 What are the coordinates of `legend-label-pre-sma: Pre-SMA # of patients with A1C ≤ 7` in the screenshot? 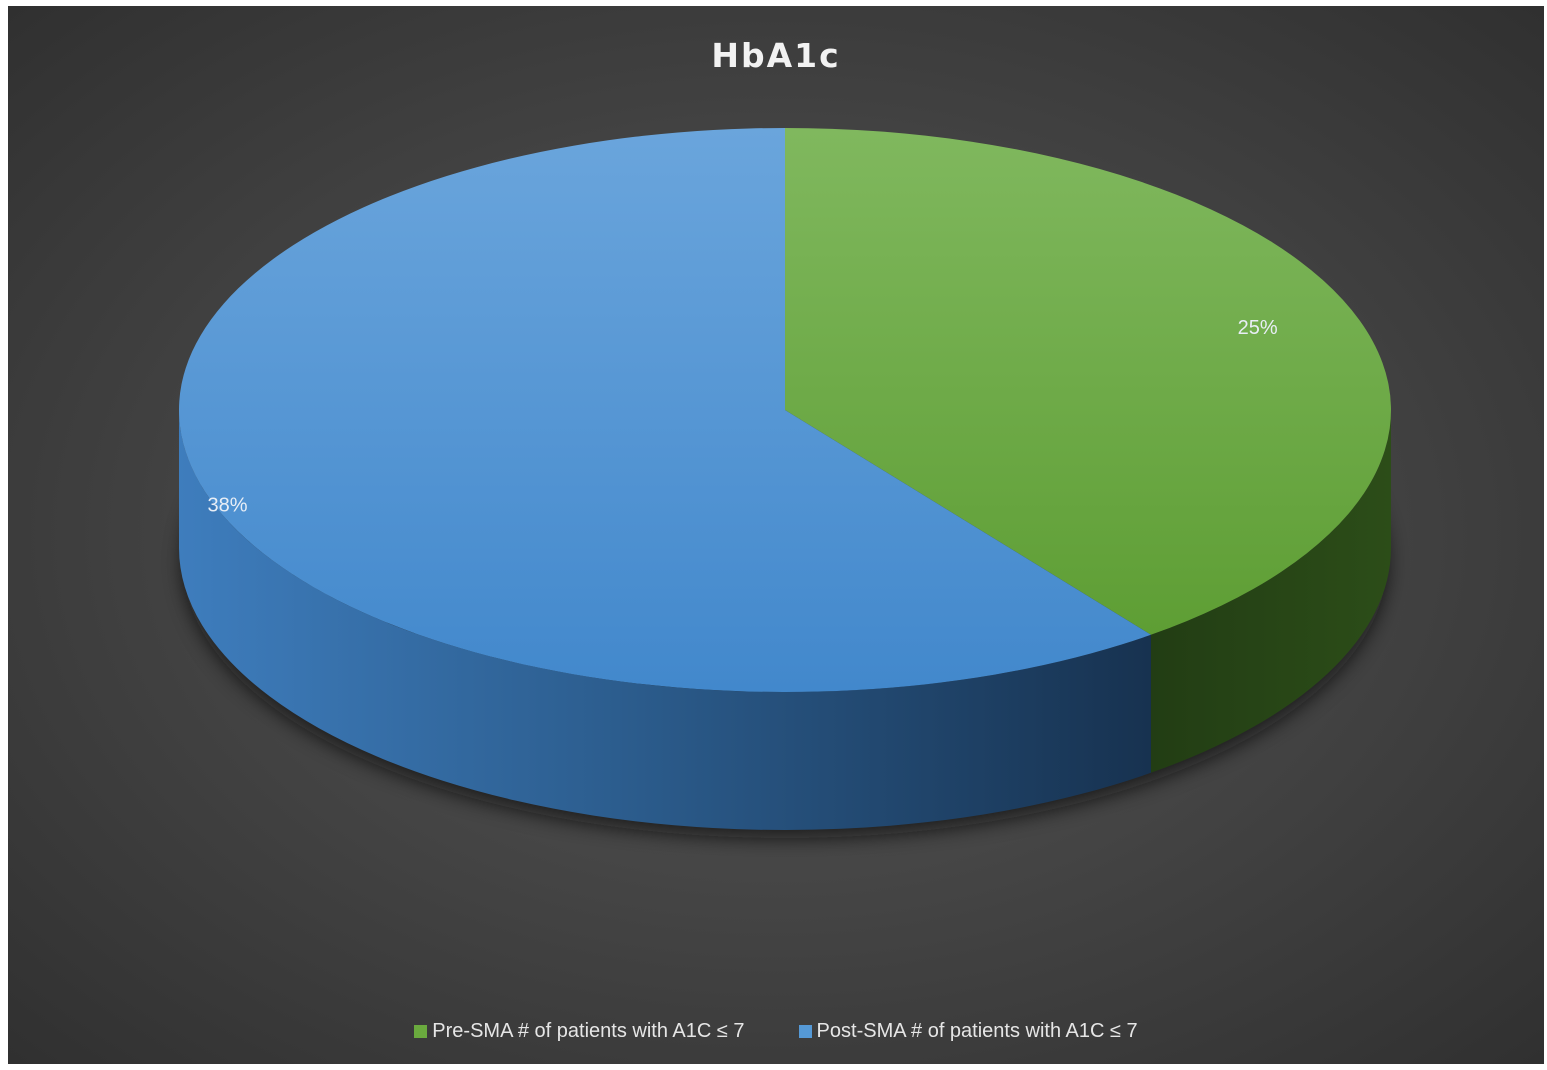 It's located at (588, 1031).